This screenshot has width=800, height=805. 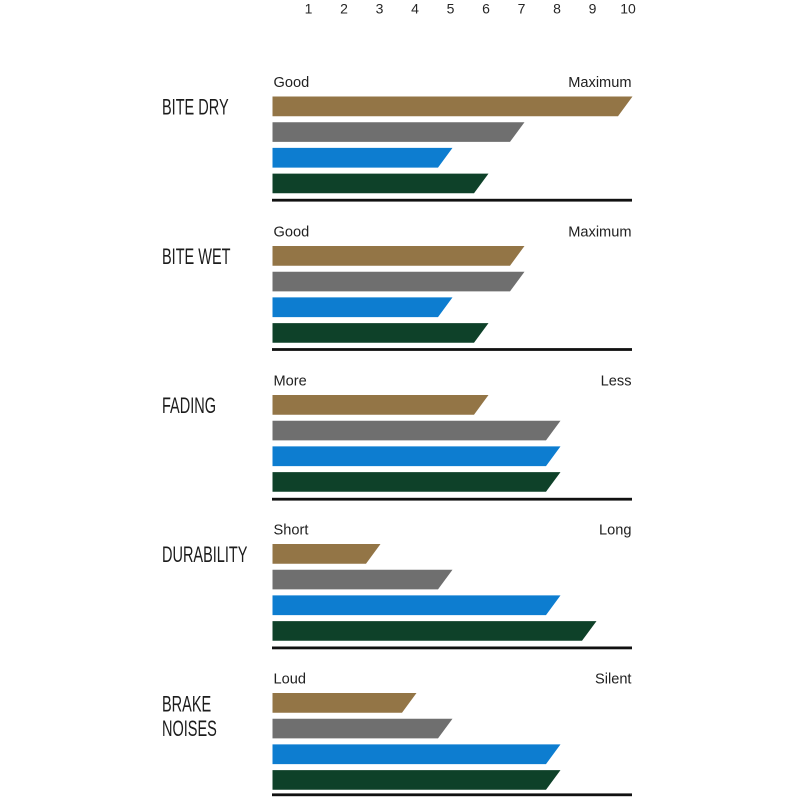 What do you see at coordinates (196, 256) in the screenshot?
I see `svg-text: BITE WET` at bounding box center [196, 256].